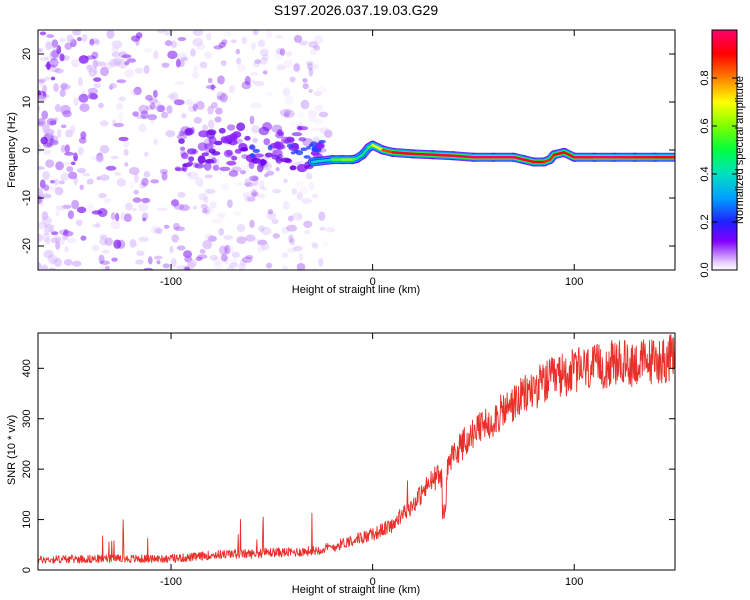  Describe the element at coordinates (705, 125) in the screenshot. I see `colorbar-tick-label: 0.6` at that location.